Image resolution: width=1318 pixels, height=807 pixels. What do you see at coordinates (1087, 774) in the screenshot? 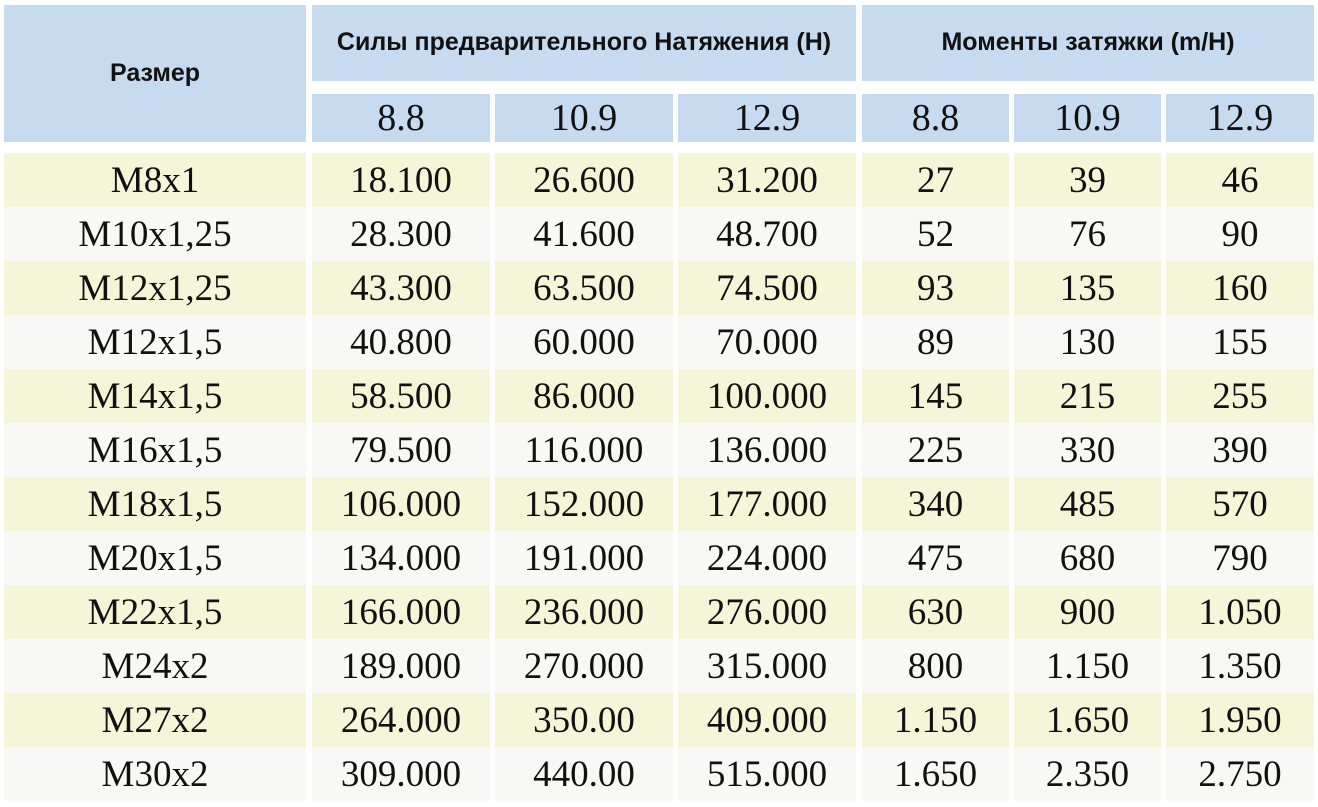
I see `cell-torque-10-9: 2.350` at bounding box center [1087, 774].